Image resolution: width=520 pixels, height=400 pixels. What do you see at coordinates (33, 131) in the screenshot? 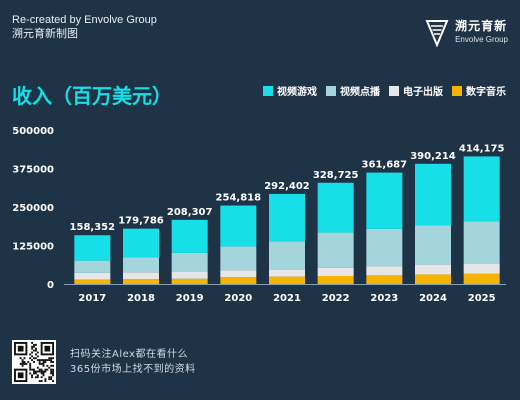
I see `y-tick-label: 500000` at bounding box center [33, 131].